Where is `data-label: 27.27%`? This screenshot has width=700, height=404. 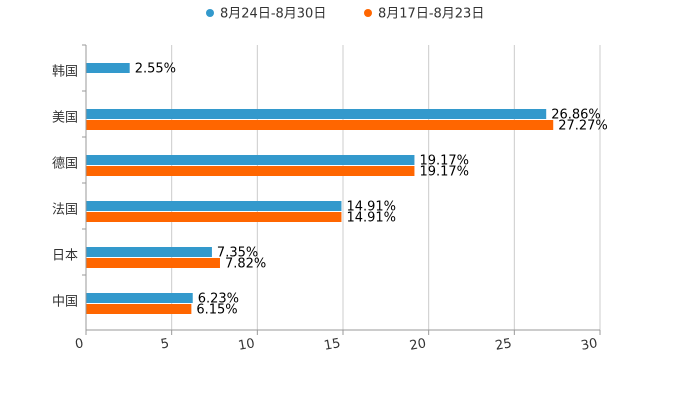
data-label: 27.27% is located at coordinates (583, 126).